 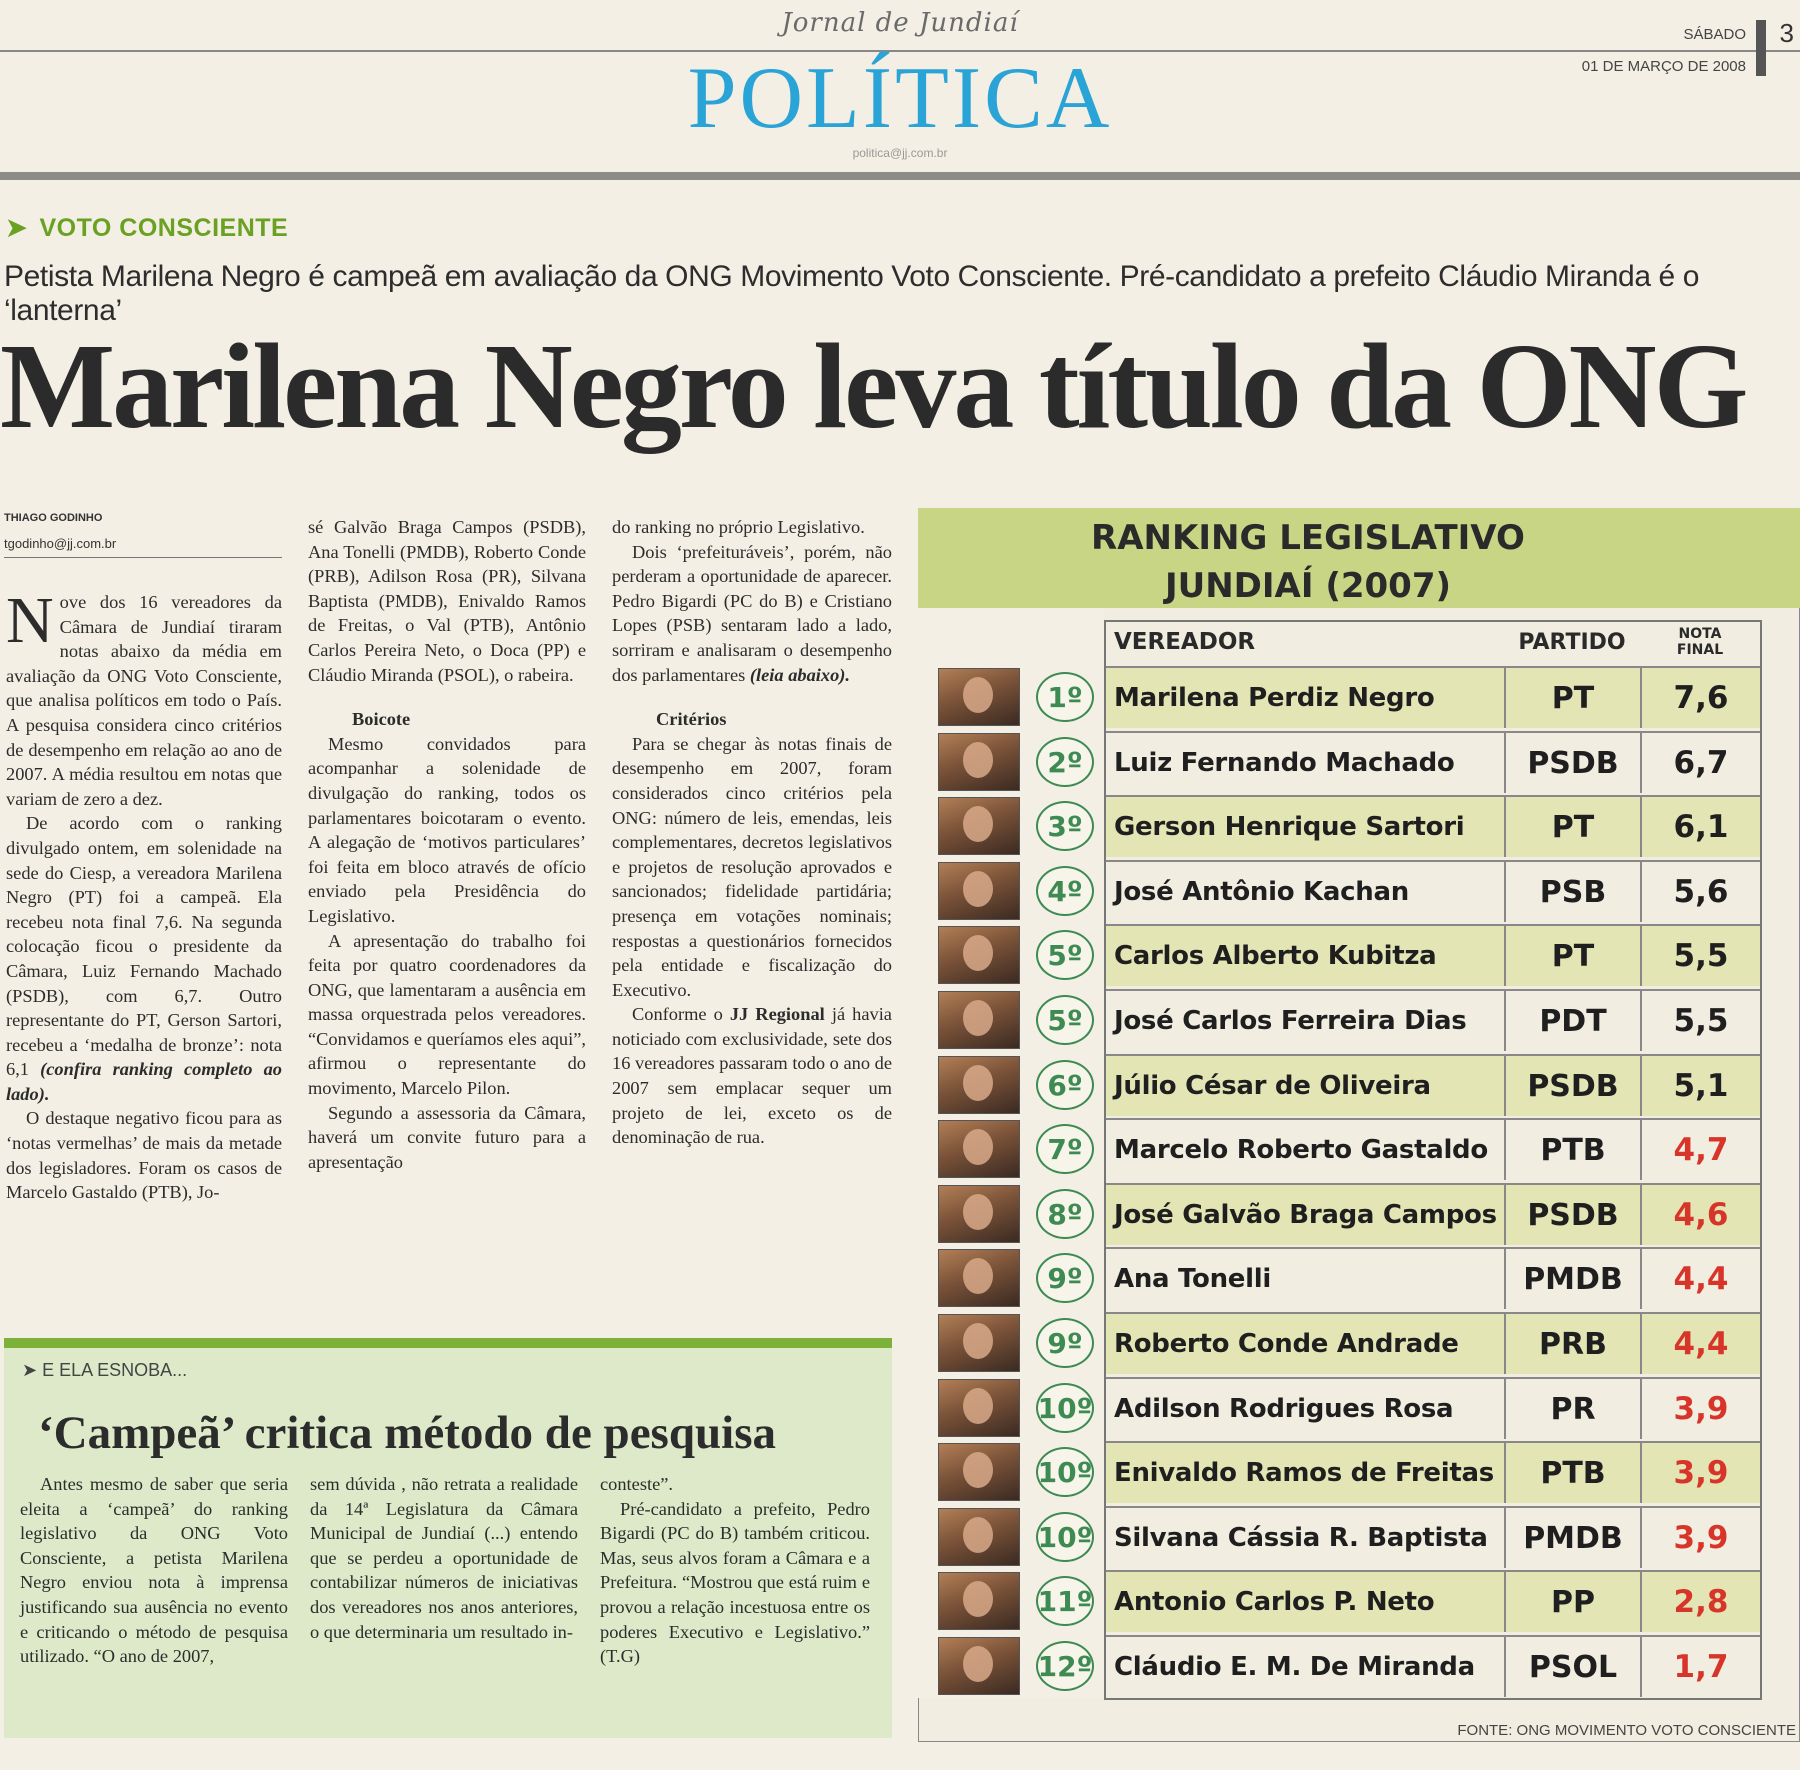 What do you see at coordinates (1700, 698) in the screenshot?
I see `final-grade: 7,6` at bounding box center [1700, 698].